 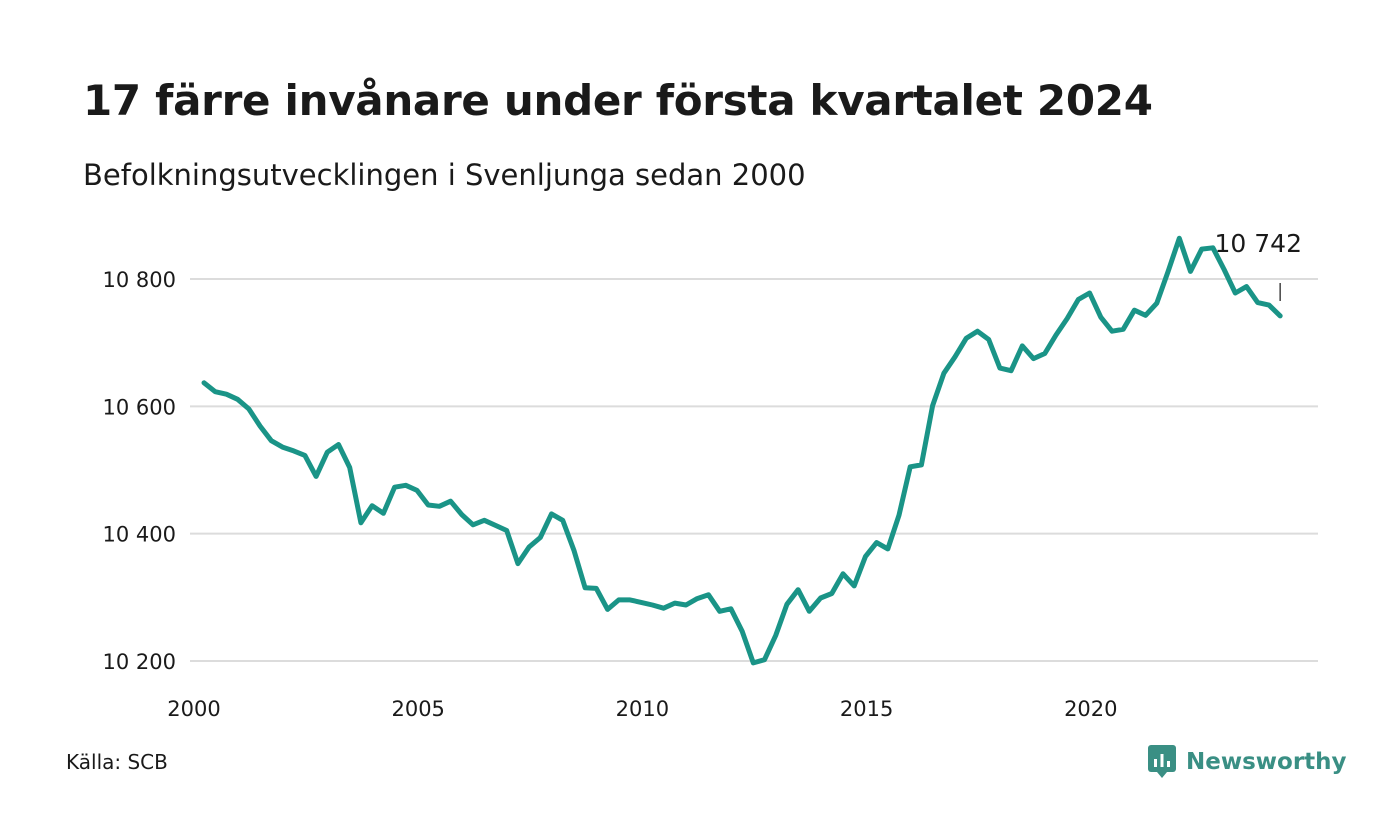 I want to click on x-tick-label: 2000, so click(x=193, y=709).